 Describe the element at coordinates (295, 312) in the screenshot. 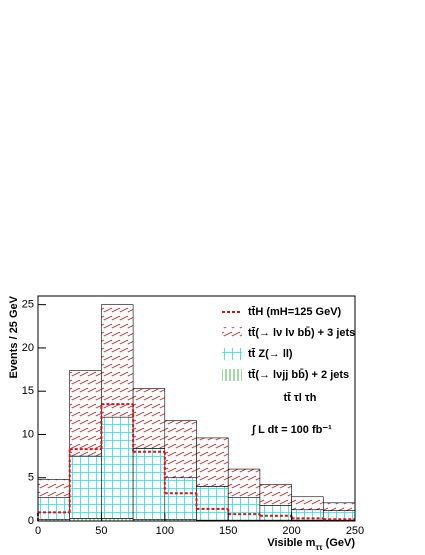

I see `legend-label: tt̄H (mH=125 GeV)` at that location.